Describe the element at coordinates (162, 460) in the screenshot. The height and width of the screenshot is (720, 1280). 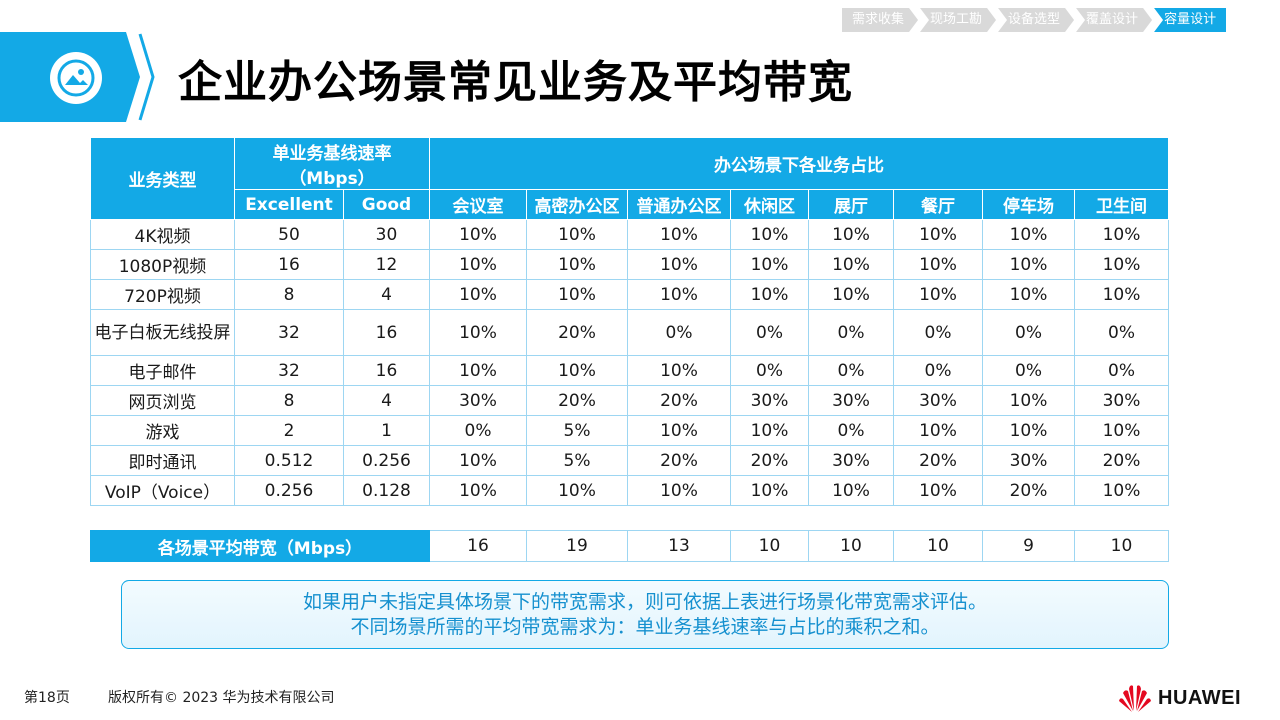
I see `service-name-cell: 即时通讯` at that location.